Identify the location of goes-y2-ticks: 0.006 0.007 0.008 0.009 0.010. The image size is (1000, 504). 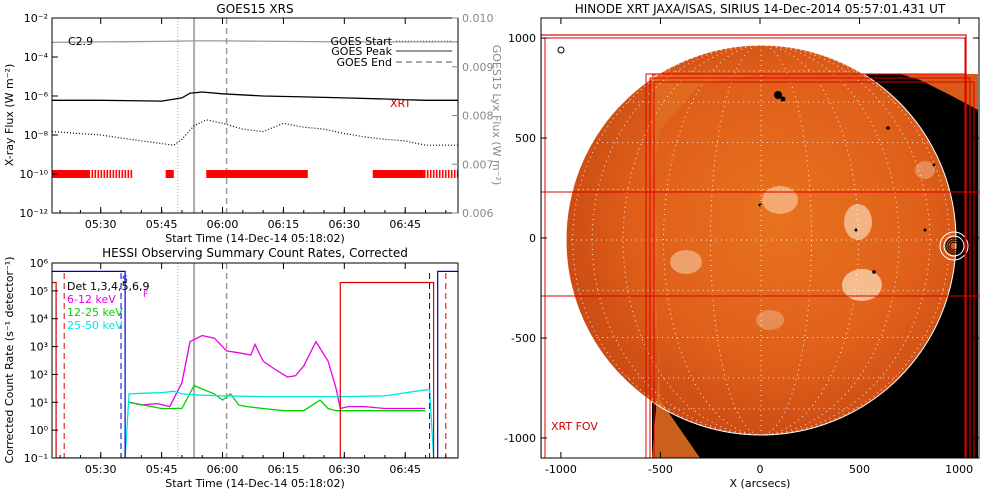
(473, 116).